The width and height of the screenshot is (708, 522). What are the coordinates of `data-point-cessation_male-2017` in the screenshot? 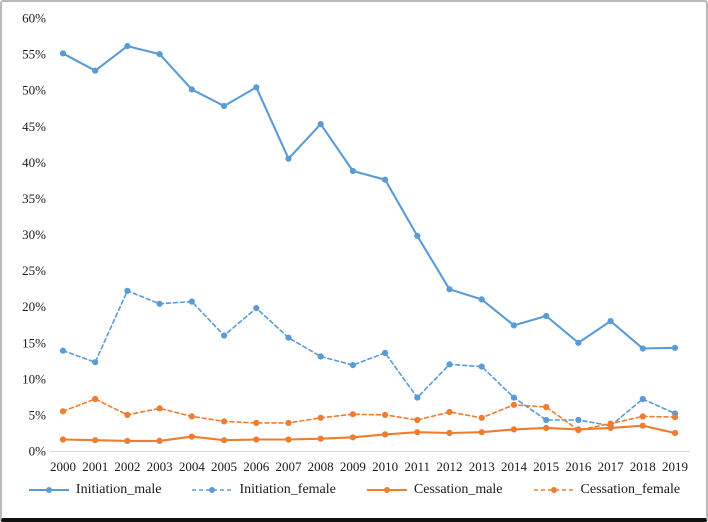 It's located at (610, 427).